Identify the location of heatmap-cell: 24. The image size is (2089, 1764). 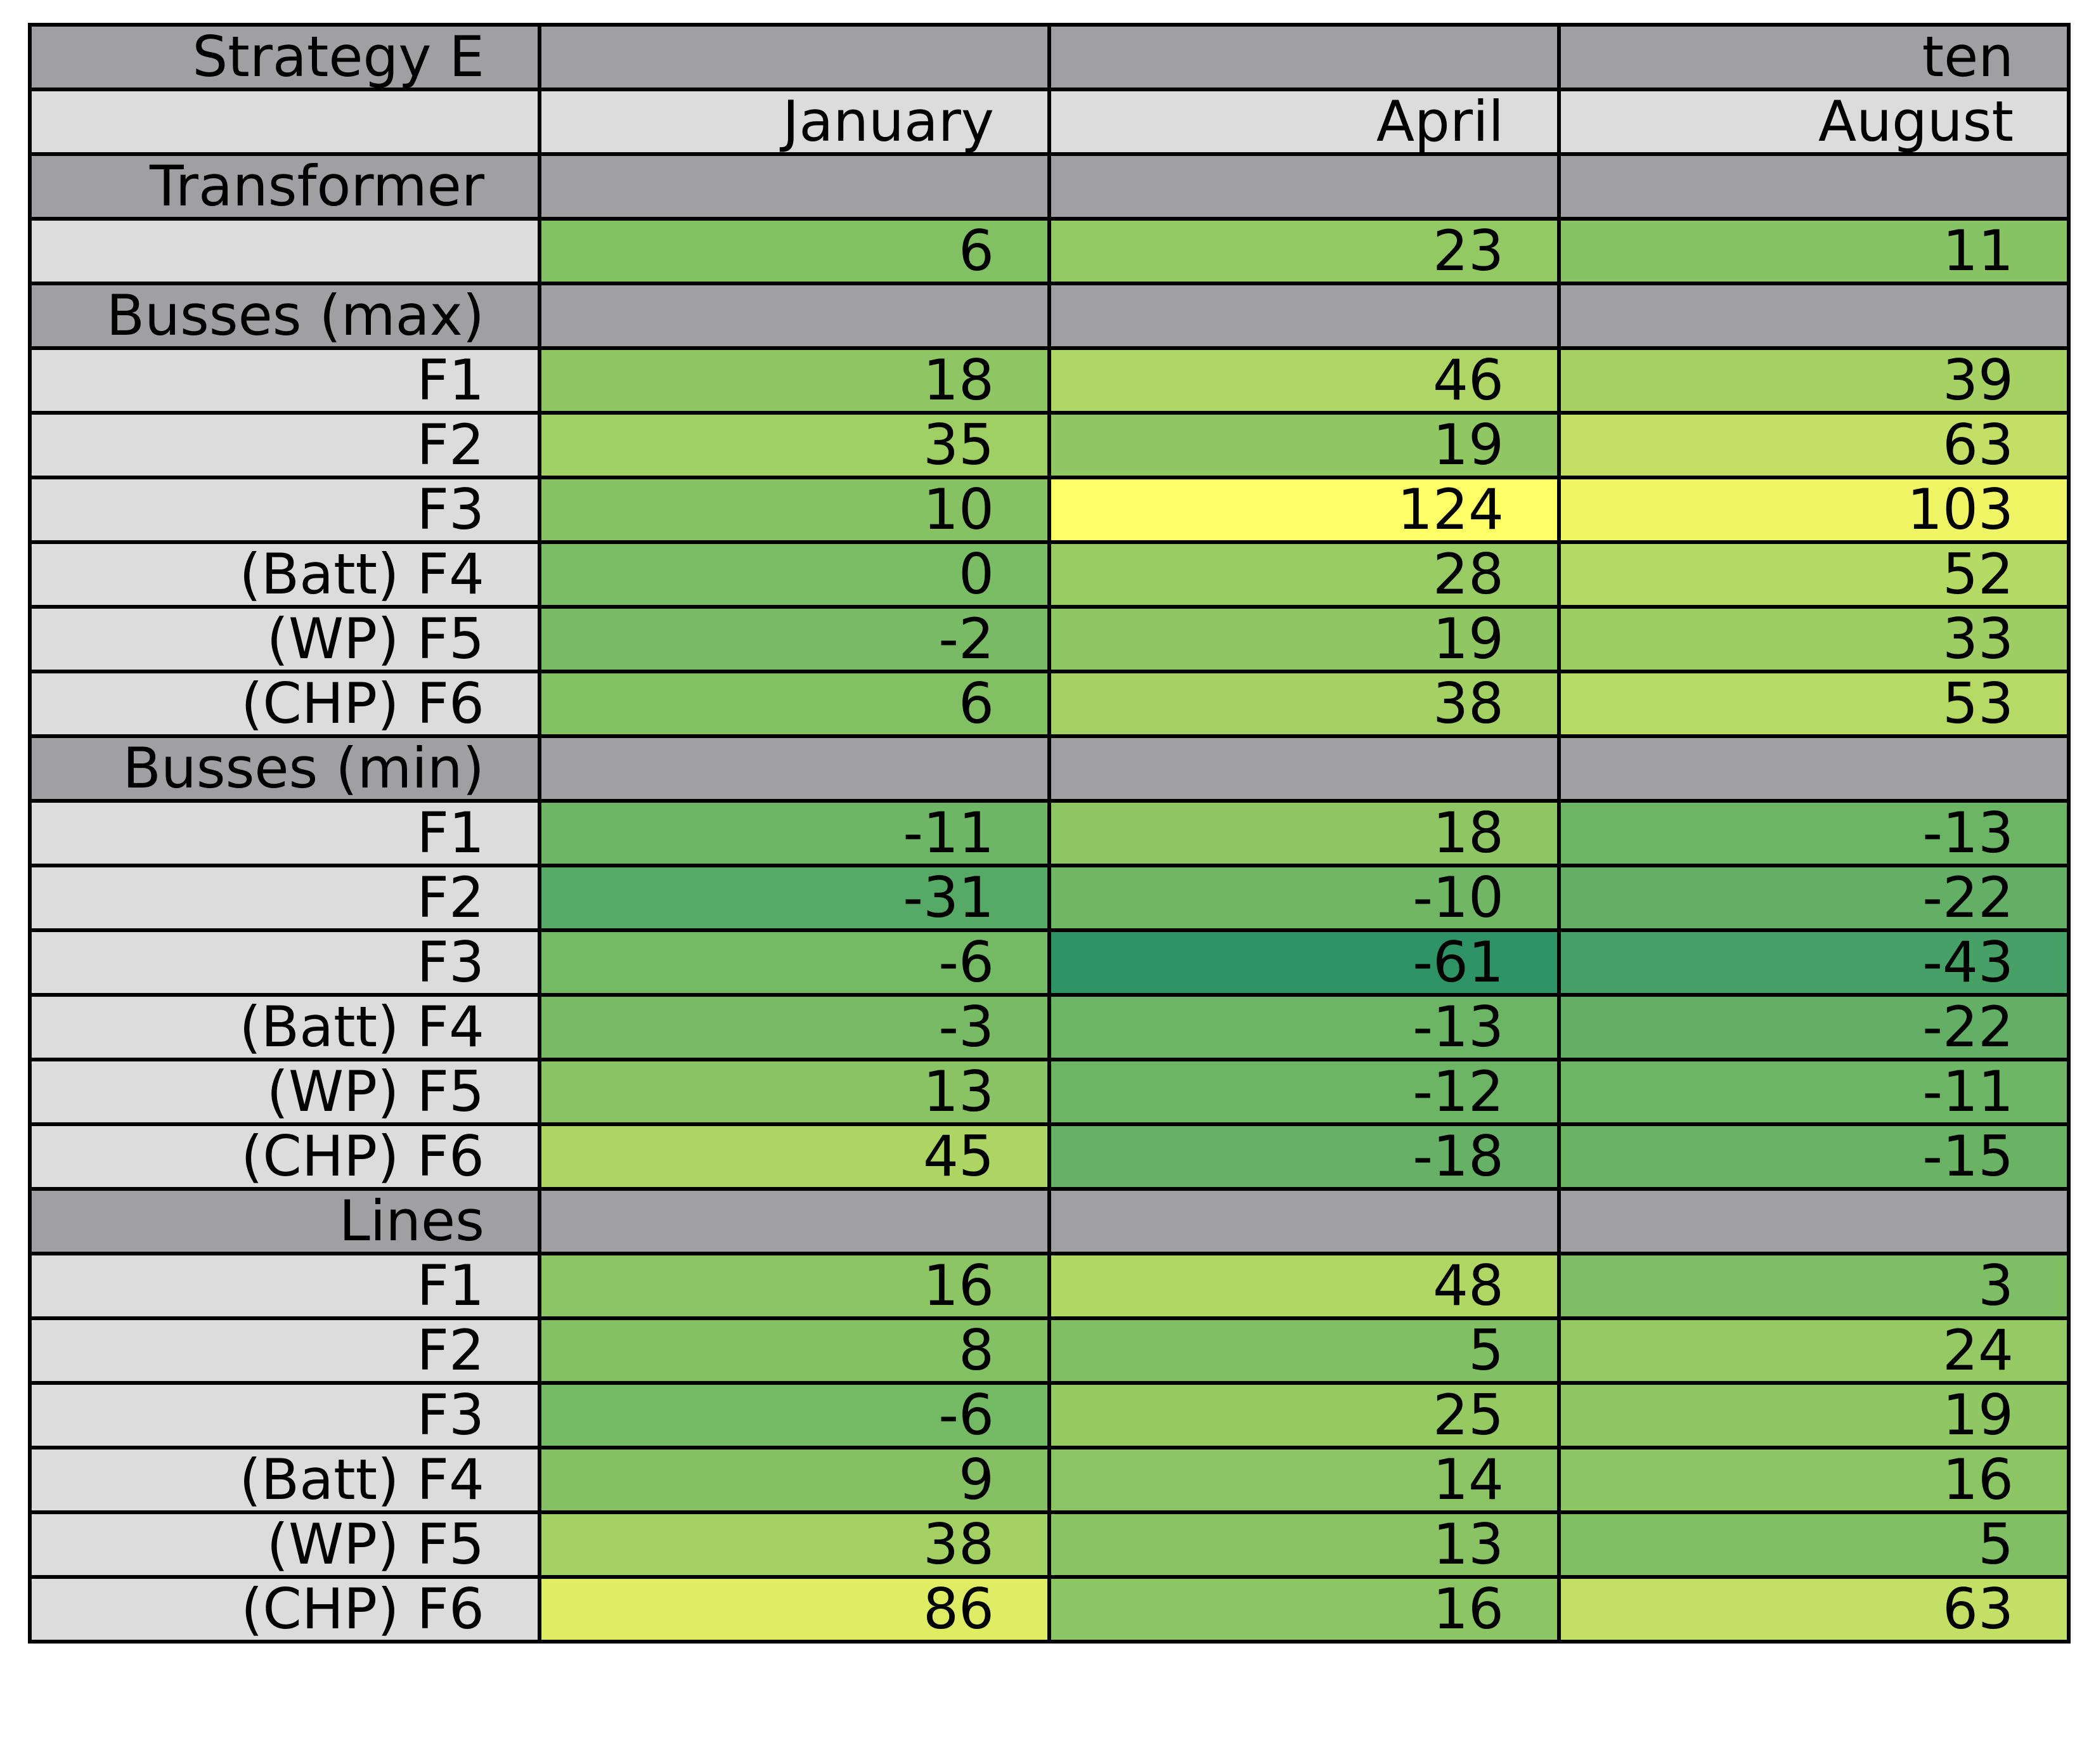
(1814, 1351).